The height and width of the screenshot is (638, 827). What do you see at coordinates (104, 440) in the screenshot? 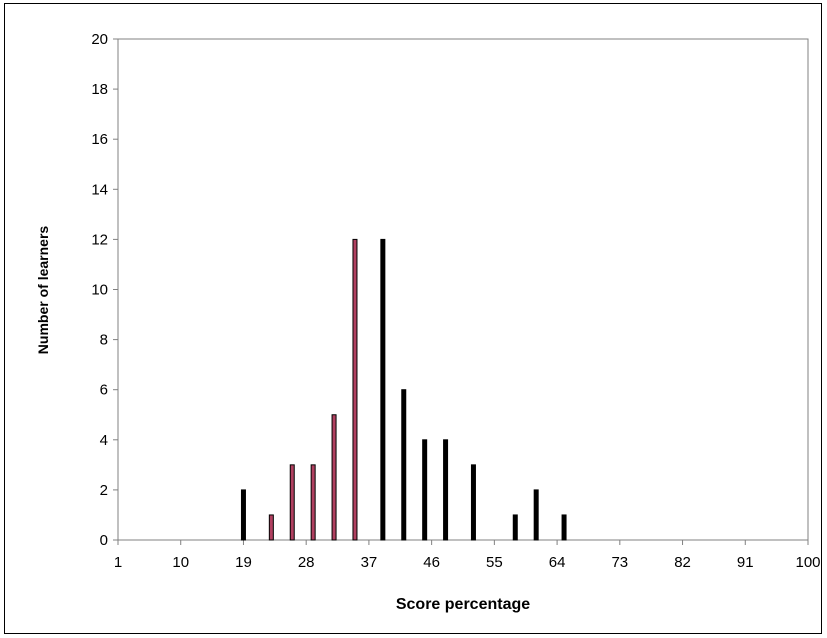
I see `y-tick-label: 4` at bounding box center [104, 440].